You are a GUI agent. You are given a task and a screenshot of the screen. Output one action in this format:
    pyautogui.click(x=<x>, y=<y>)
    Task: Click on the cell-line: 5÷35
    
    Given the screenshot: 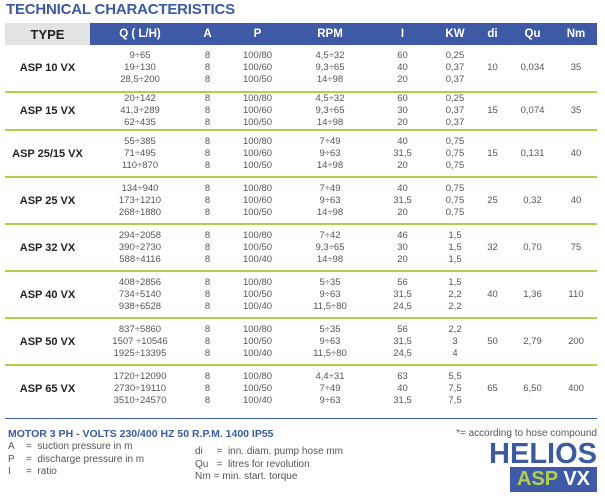 What is the action you would take?
    pyautogui.click(x=330, y=329)
    